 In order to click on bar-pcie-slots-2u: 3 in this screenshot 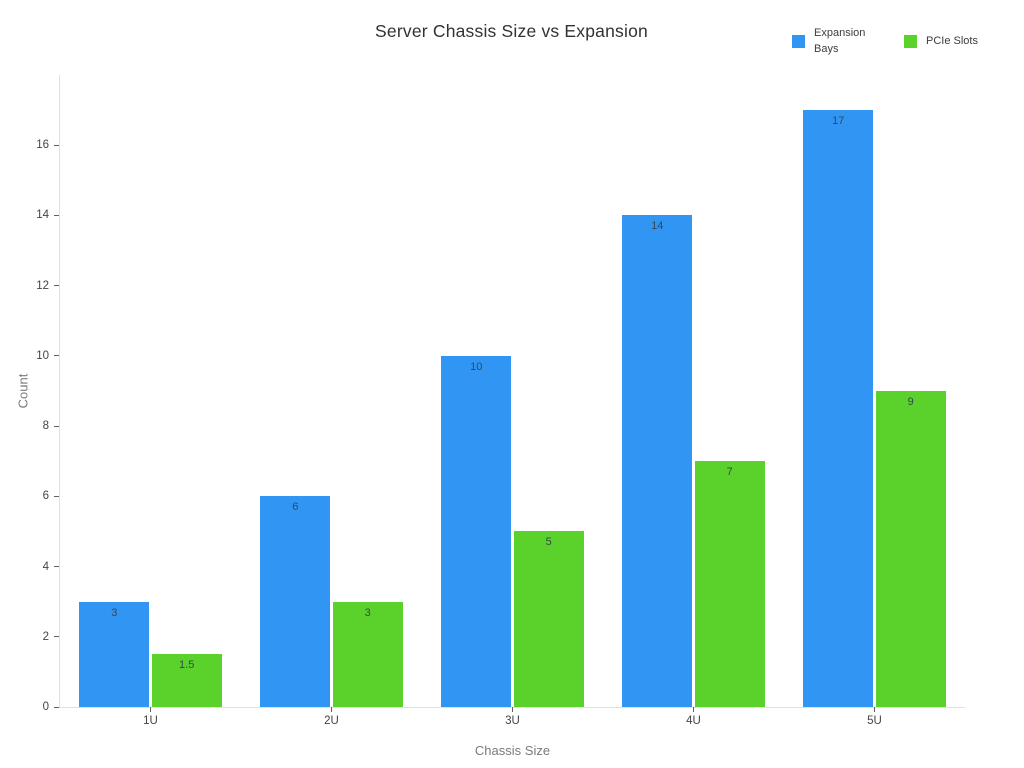, I will do `click(367, 654)`.